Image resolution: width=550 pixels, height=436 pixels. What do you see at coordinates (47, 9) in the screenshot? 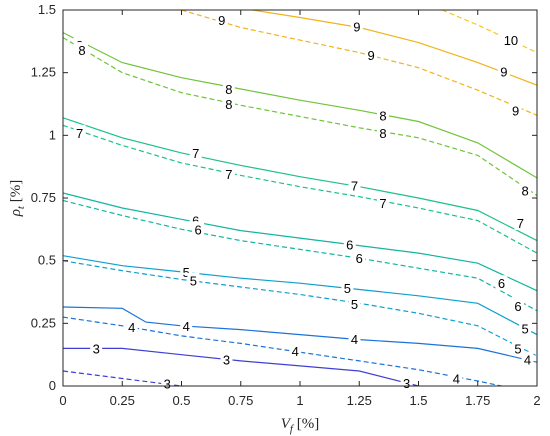
I see `y-tick-label: 1.5` at bounding box center [47, 9].